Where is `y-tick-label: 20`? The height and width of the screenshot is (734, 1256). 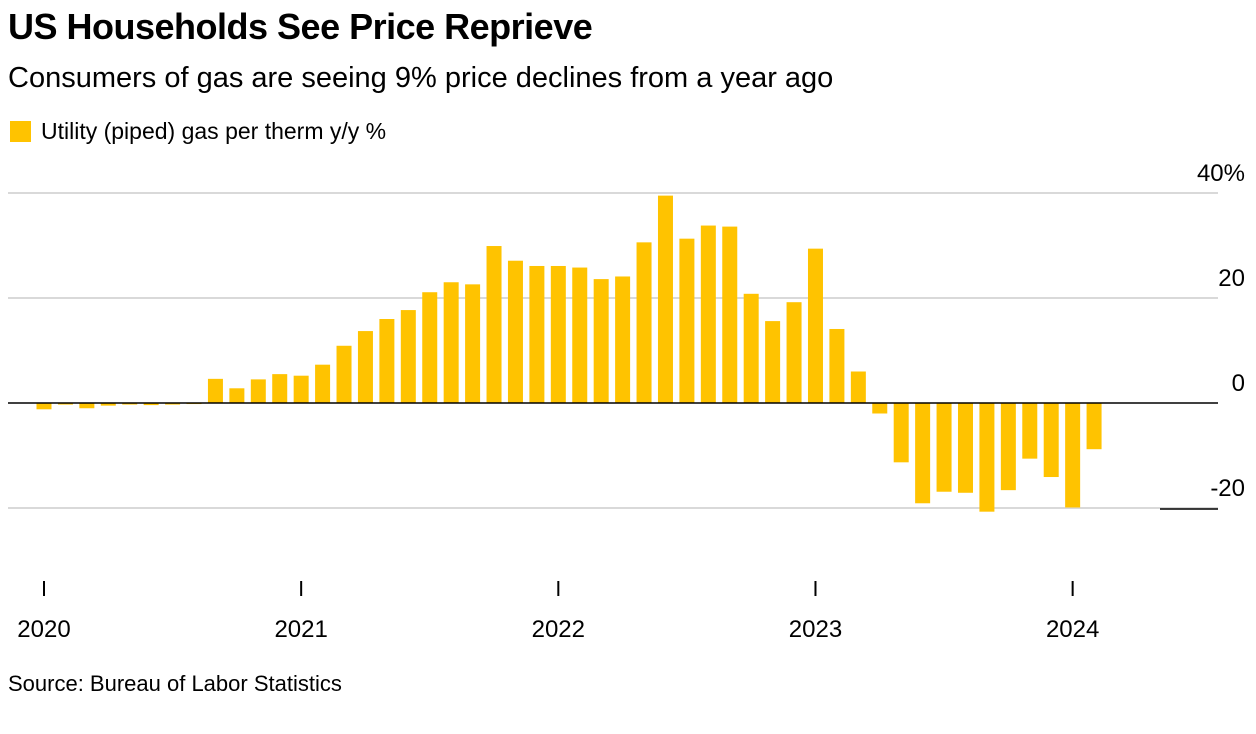
y-tick-label: 20 is located at coordinates (1231, 278).